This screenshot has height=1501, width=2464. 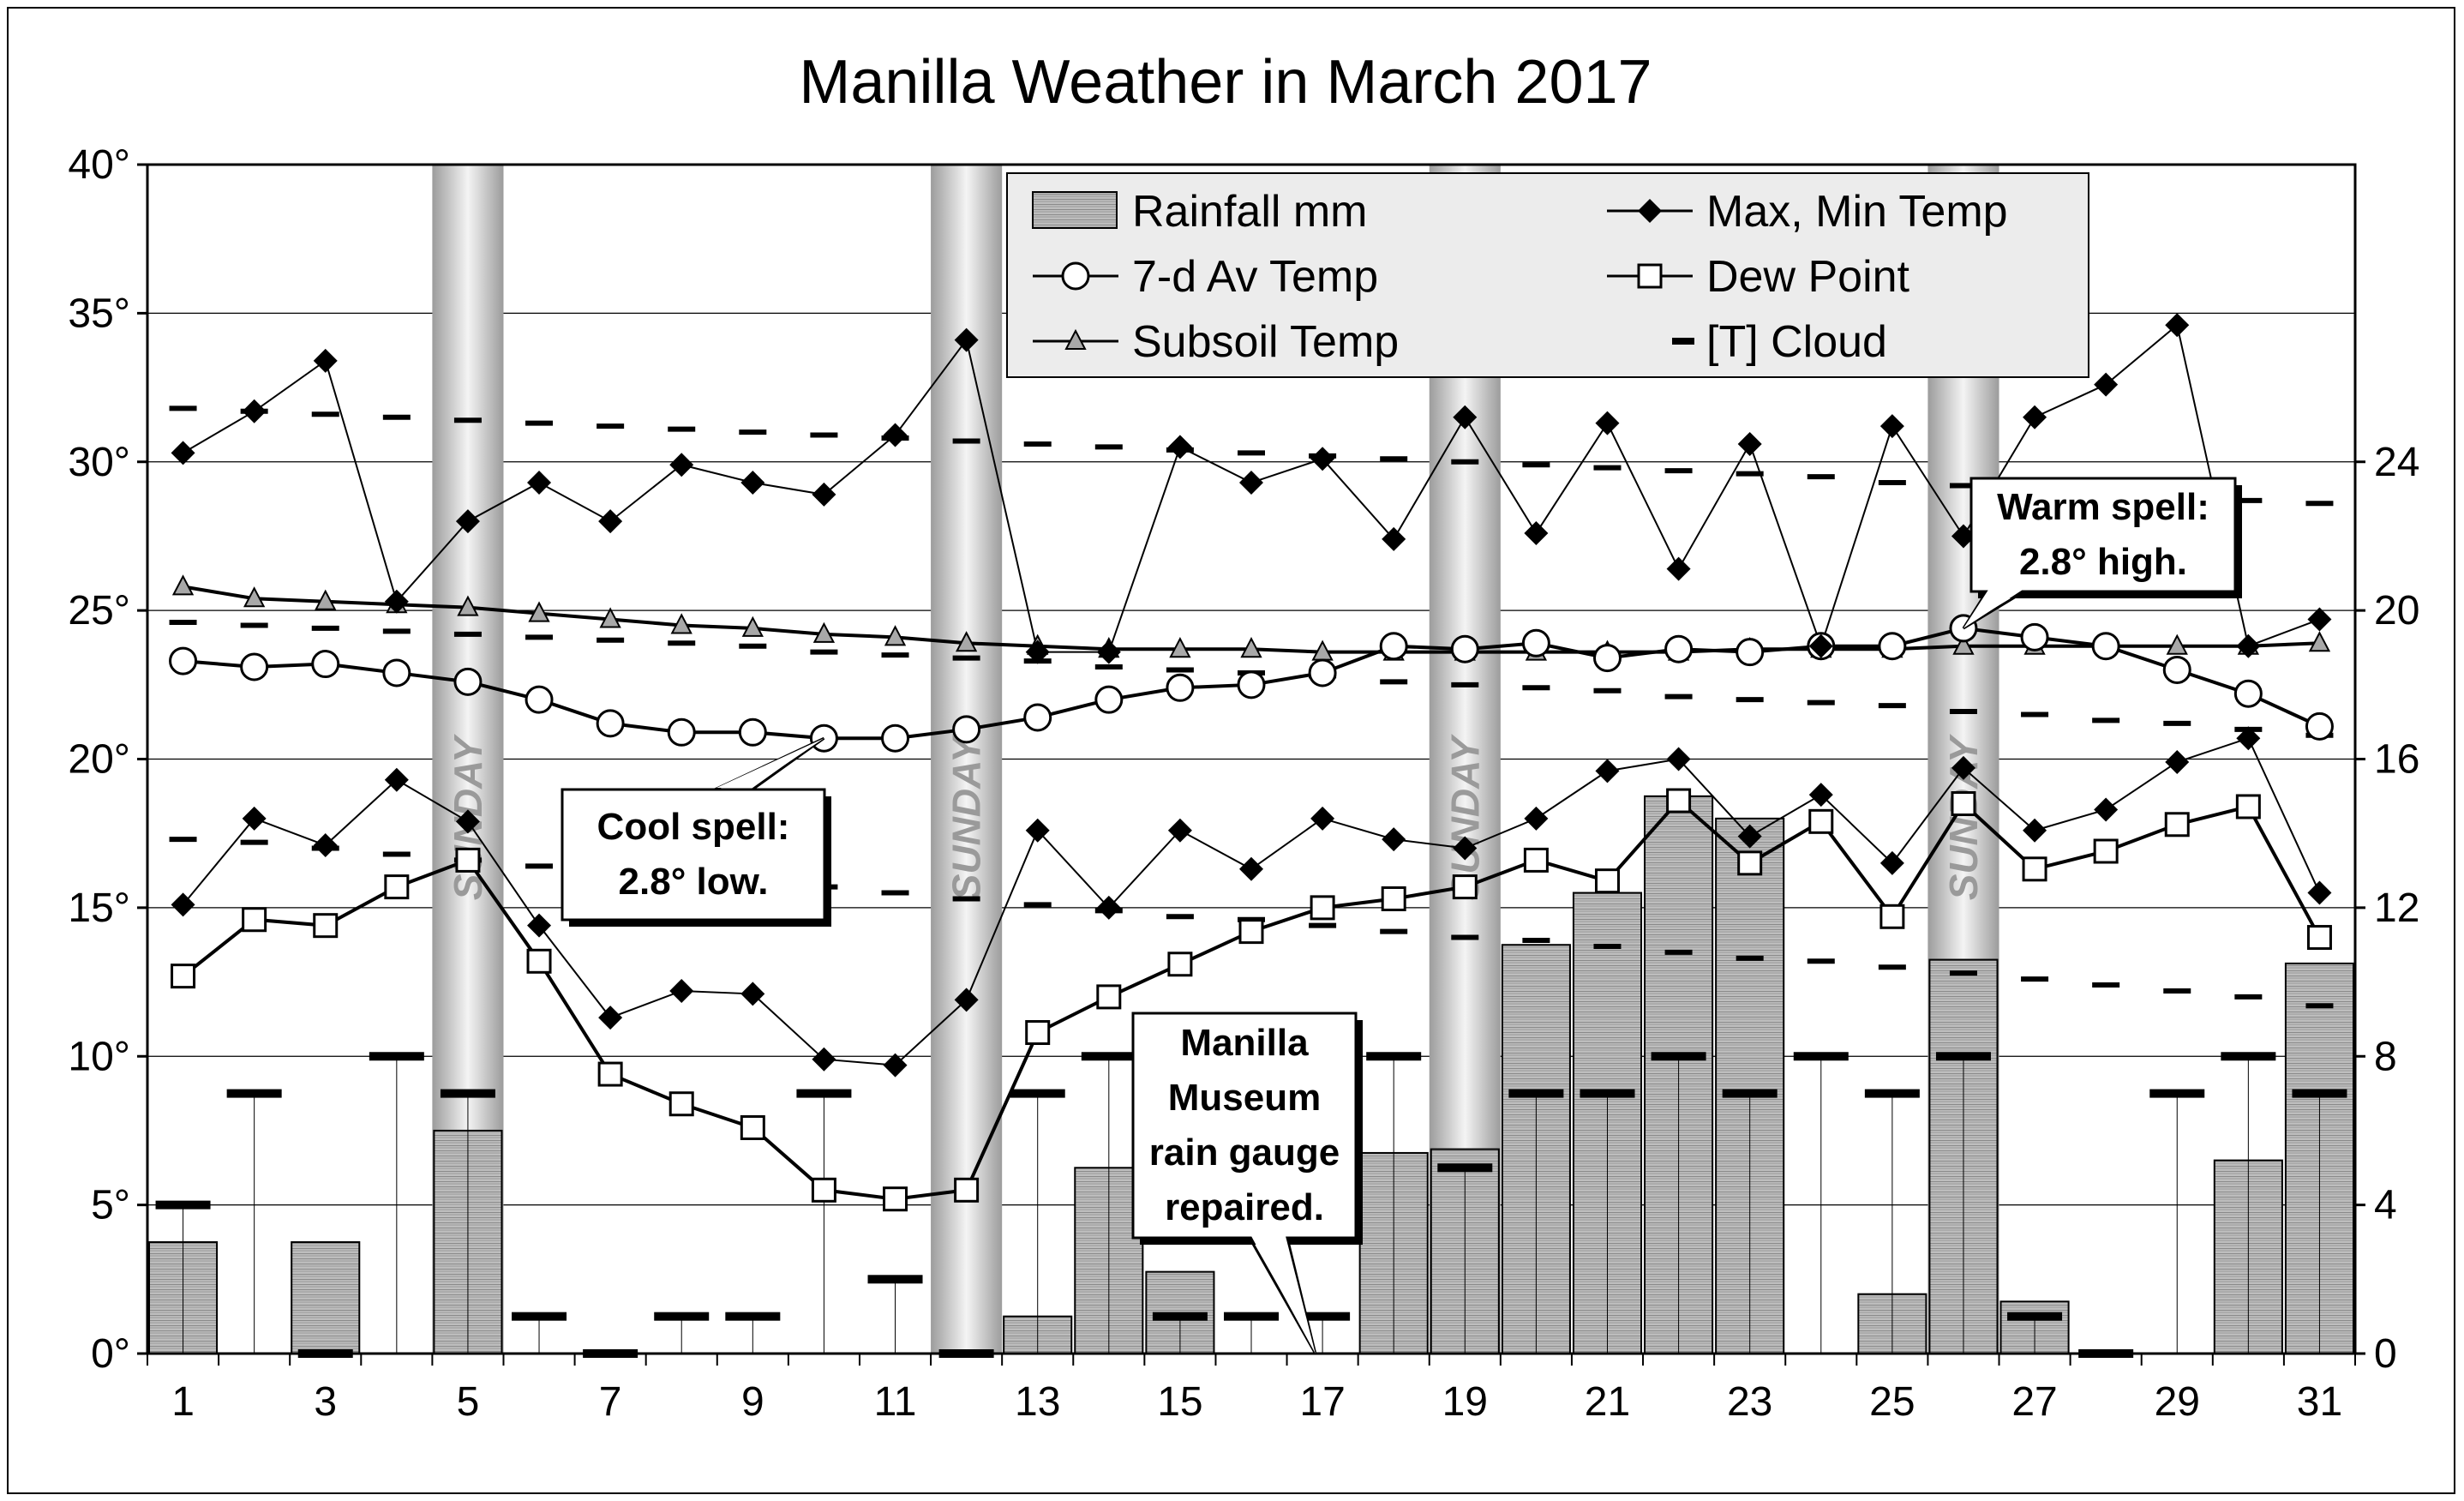 What do you see at coordinates (895, 1402) in the screenshot?
I see `x-tick-label: 11` at bounding box center [895, 1402].